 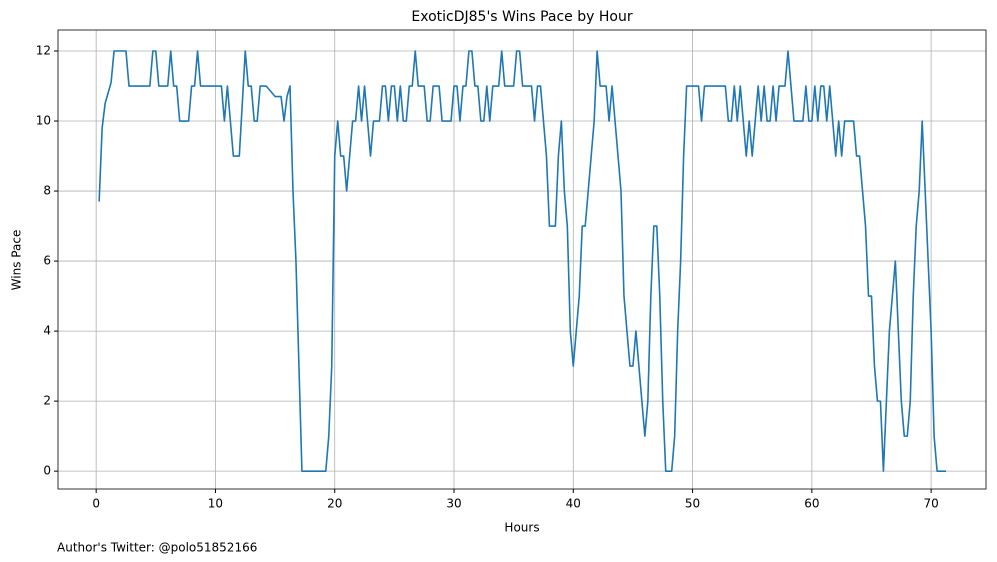 What do you see at coordinates (96, 504) in the screenshot?
I see `x-tick-label: 0` at bounding box center [96, 504].